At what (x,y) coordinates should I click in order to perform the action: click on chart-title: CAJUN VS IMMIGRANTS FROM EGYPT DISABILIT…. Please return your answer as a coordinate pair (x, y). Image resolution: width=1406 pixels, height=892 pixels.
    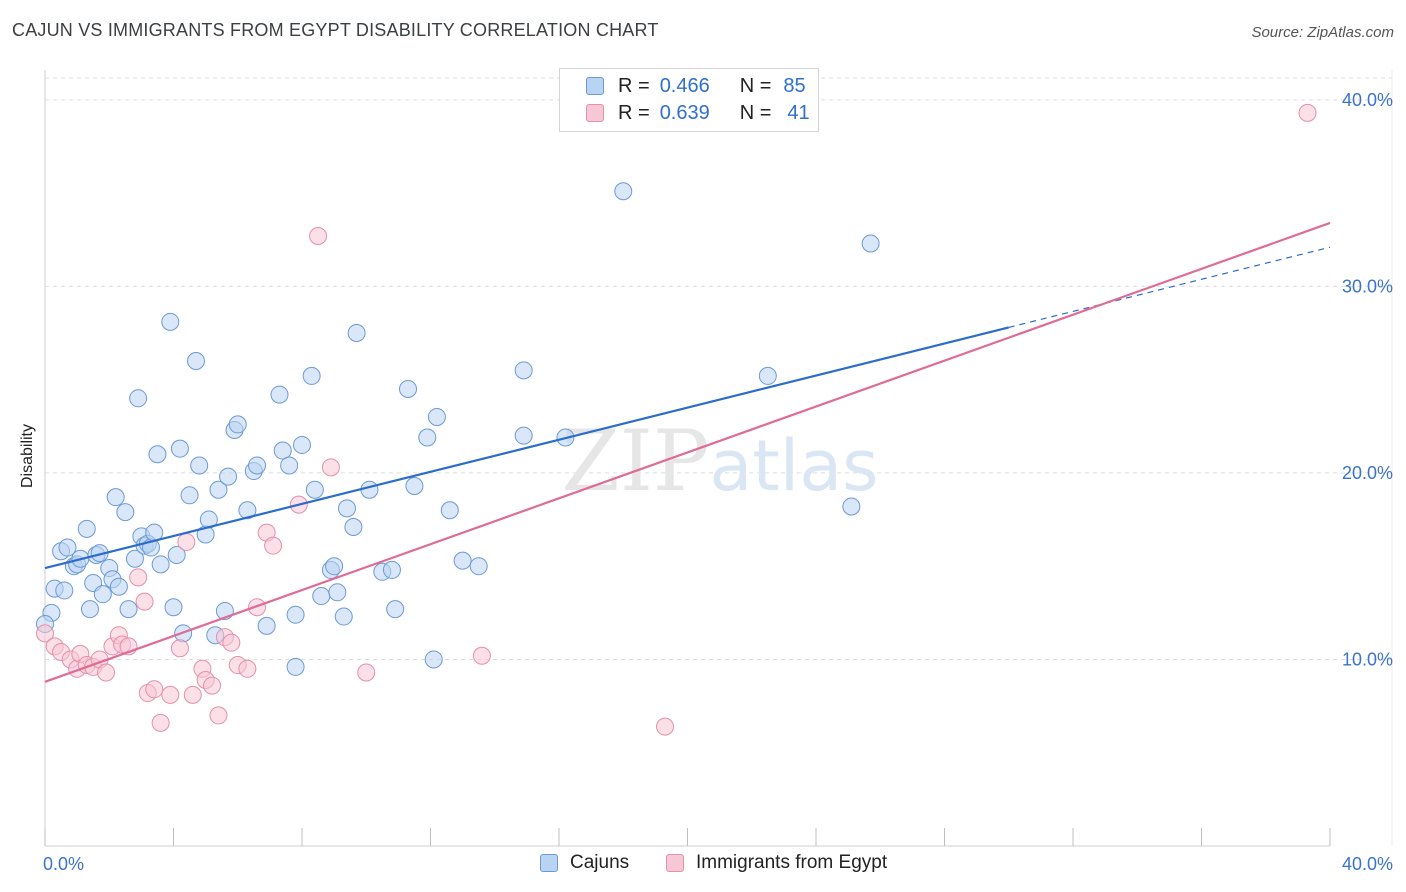
    Looking at the image, I should click on (335, 30).